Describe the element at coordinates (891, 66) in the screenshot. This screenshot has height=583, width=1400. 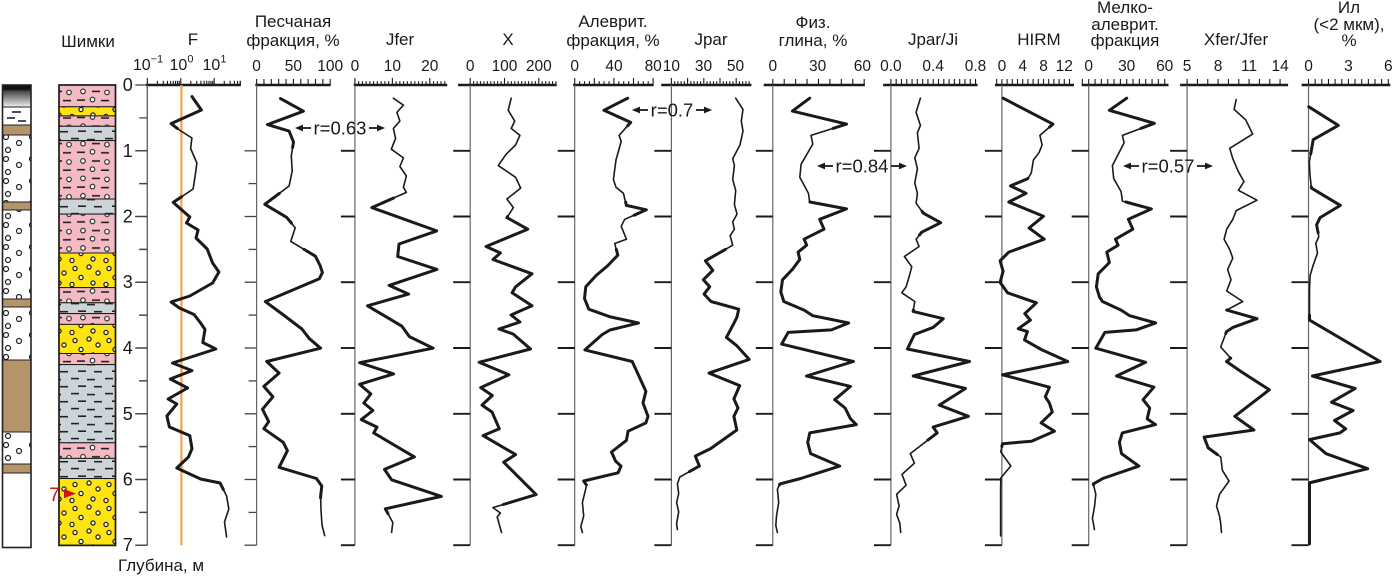
I see `svg-text: 0.0` at that location.